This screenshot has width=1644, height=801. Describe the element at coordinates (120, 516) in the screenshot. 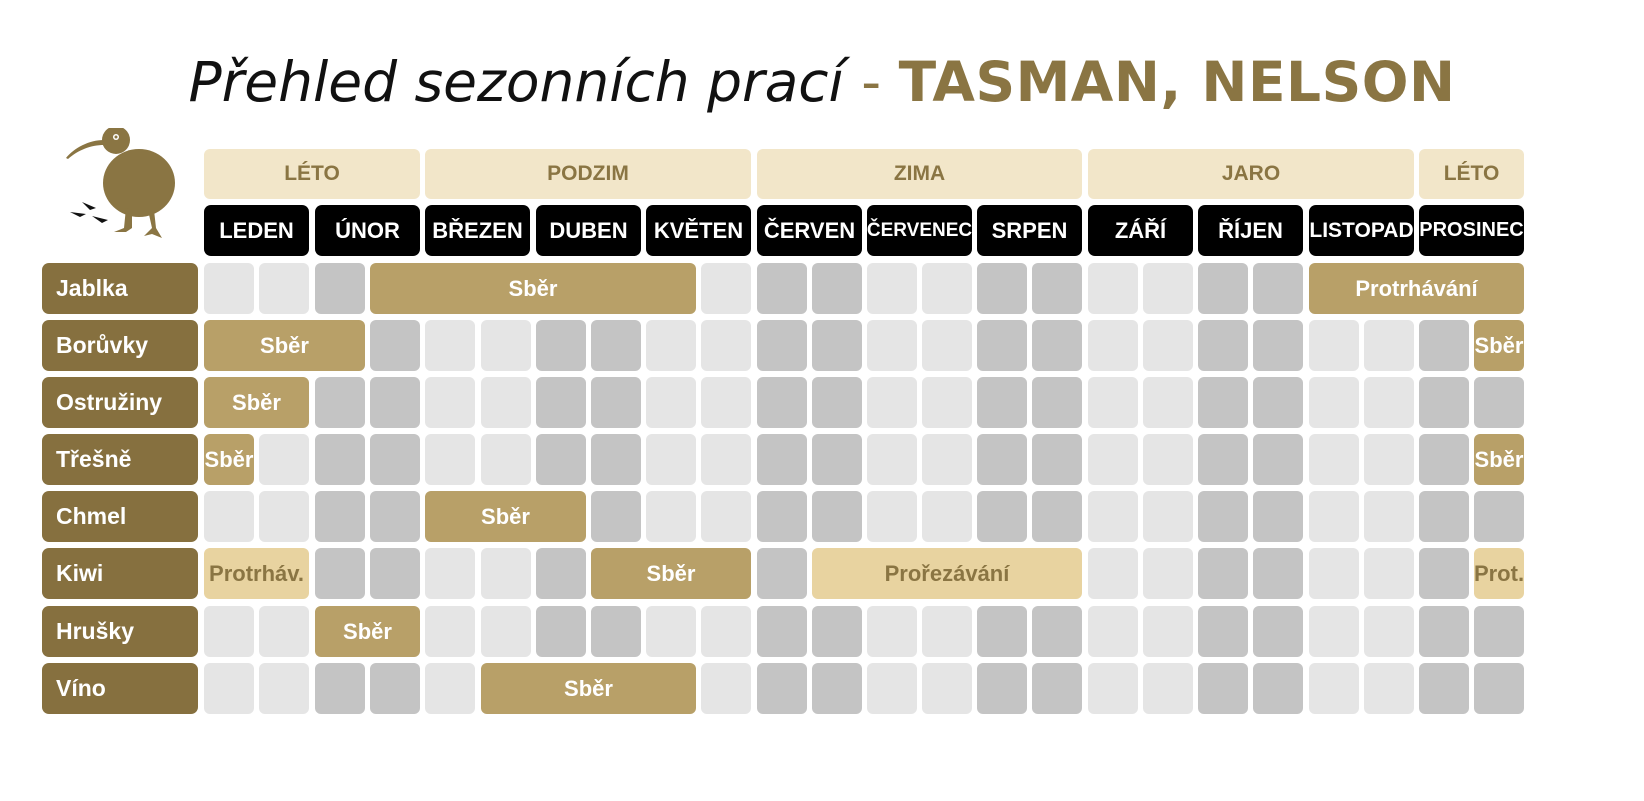

I see `crop-label: Chmel` at that location.